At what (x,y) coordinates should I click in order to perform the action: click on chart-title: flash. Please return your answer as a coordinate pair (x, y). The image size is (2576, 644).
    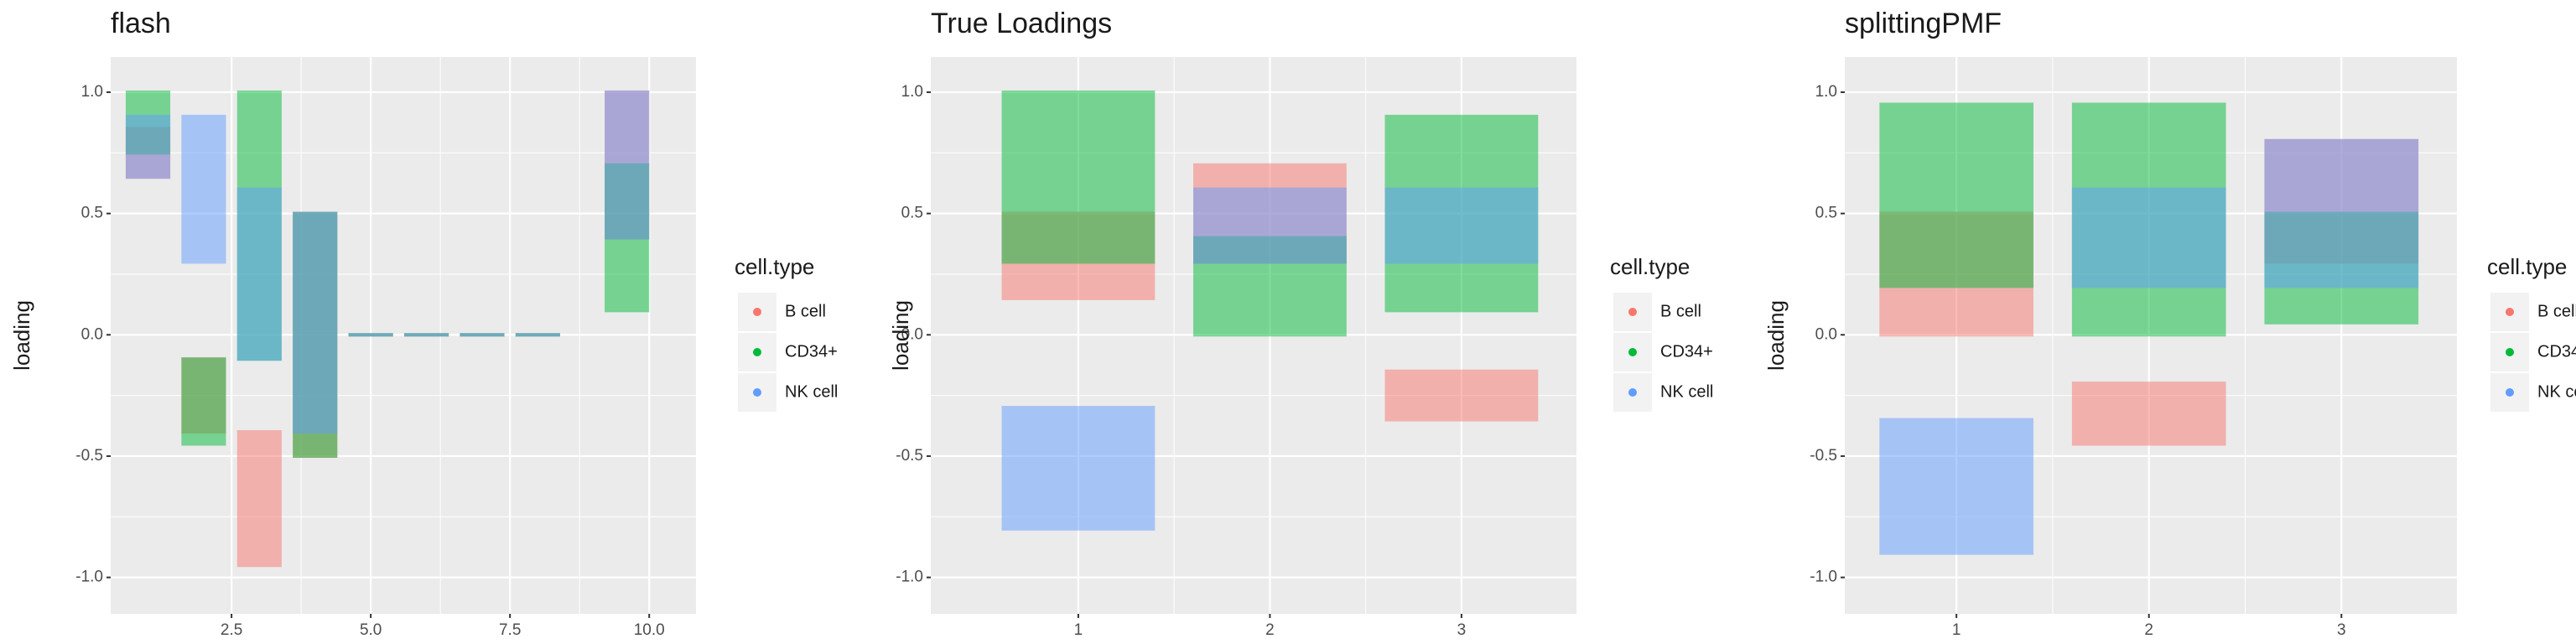
    Looking at the image, I should click on (141, 23).